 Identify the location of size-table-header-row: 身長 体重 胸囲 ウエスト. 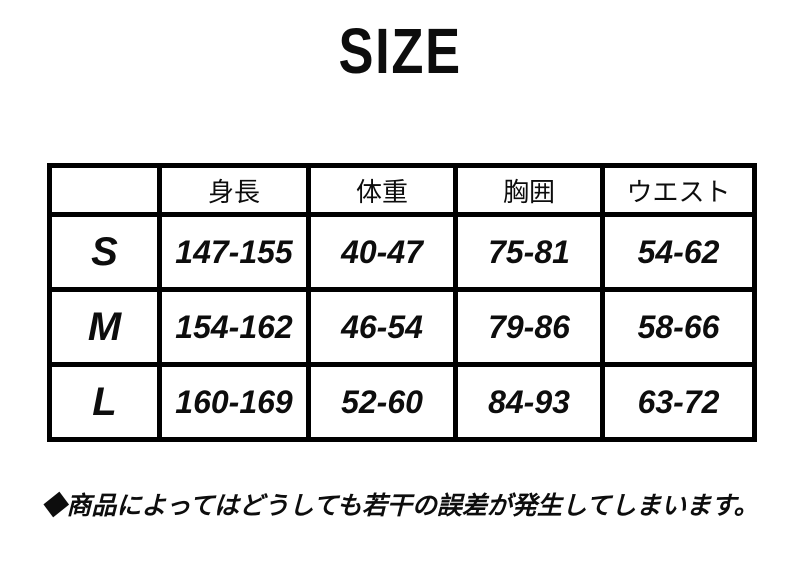
(402, 190).